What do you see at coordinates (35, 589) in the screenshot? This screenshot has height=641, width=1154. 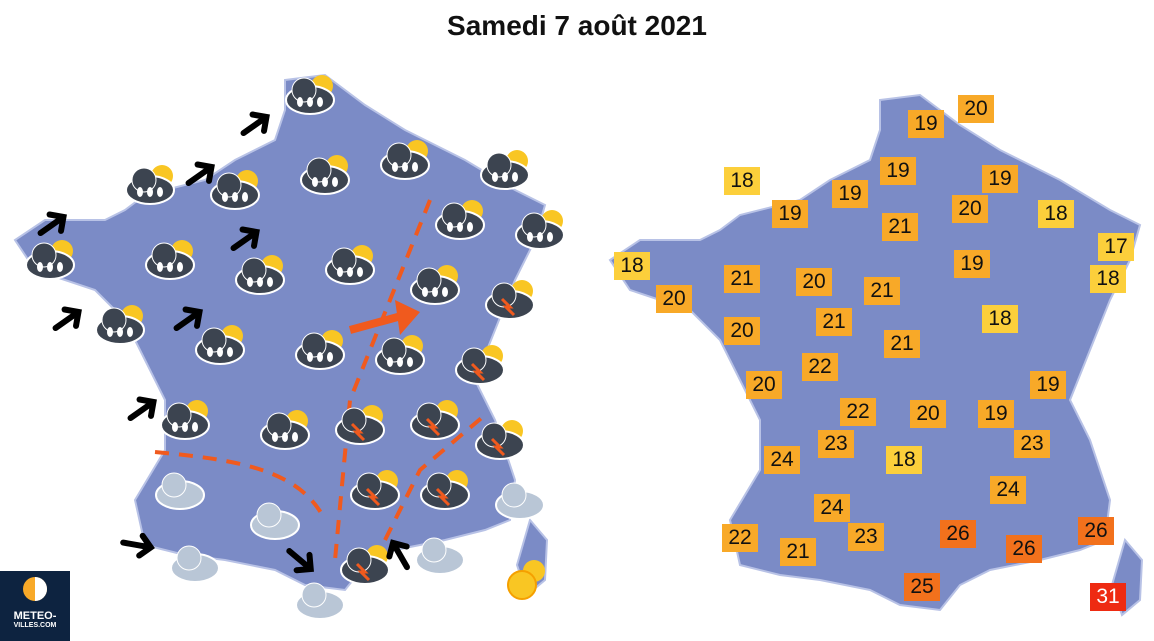 I see `logo-icon` at bounding box center [35, 589].